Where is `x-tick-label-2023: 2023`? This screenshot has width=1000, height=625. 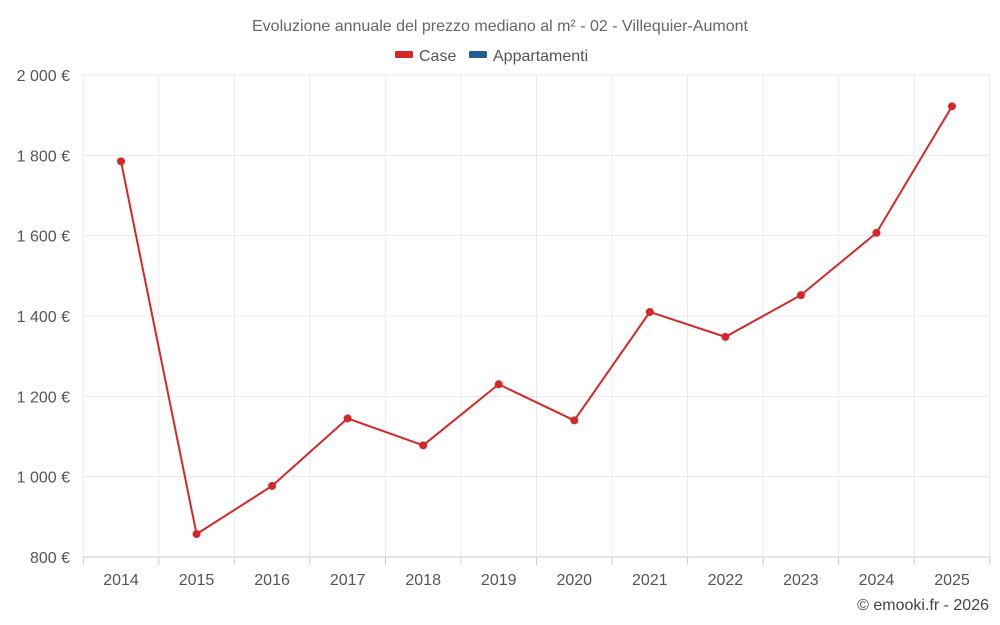 x-tick-label-2023: 2023 is located at coordinates (801, 580).